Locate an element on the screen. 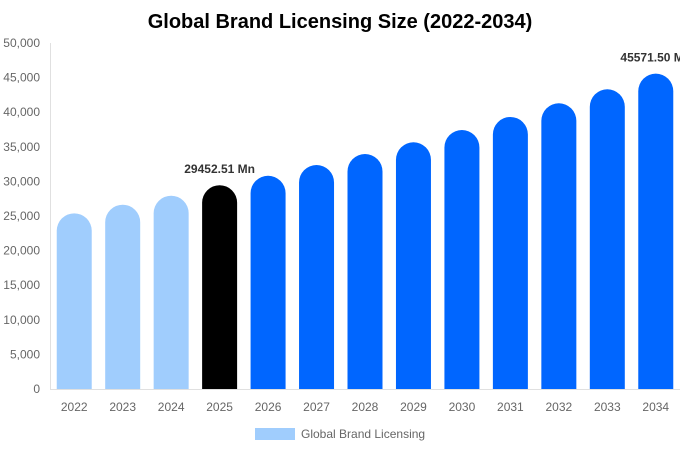 This screenshot has width=680, height=455. y-tick-label: 40,000 is located at coordinates (21, 112).